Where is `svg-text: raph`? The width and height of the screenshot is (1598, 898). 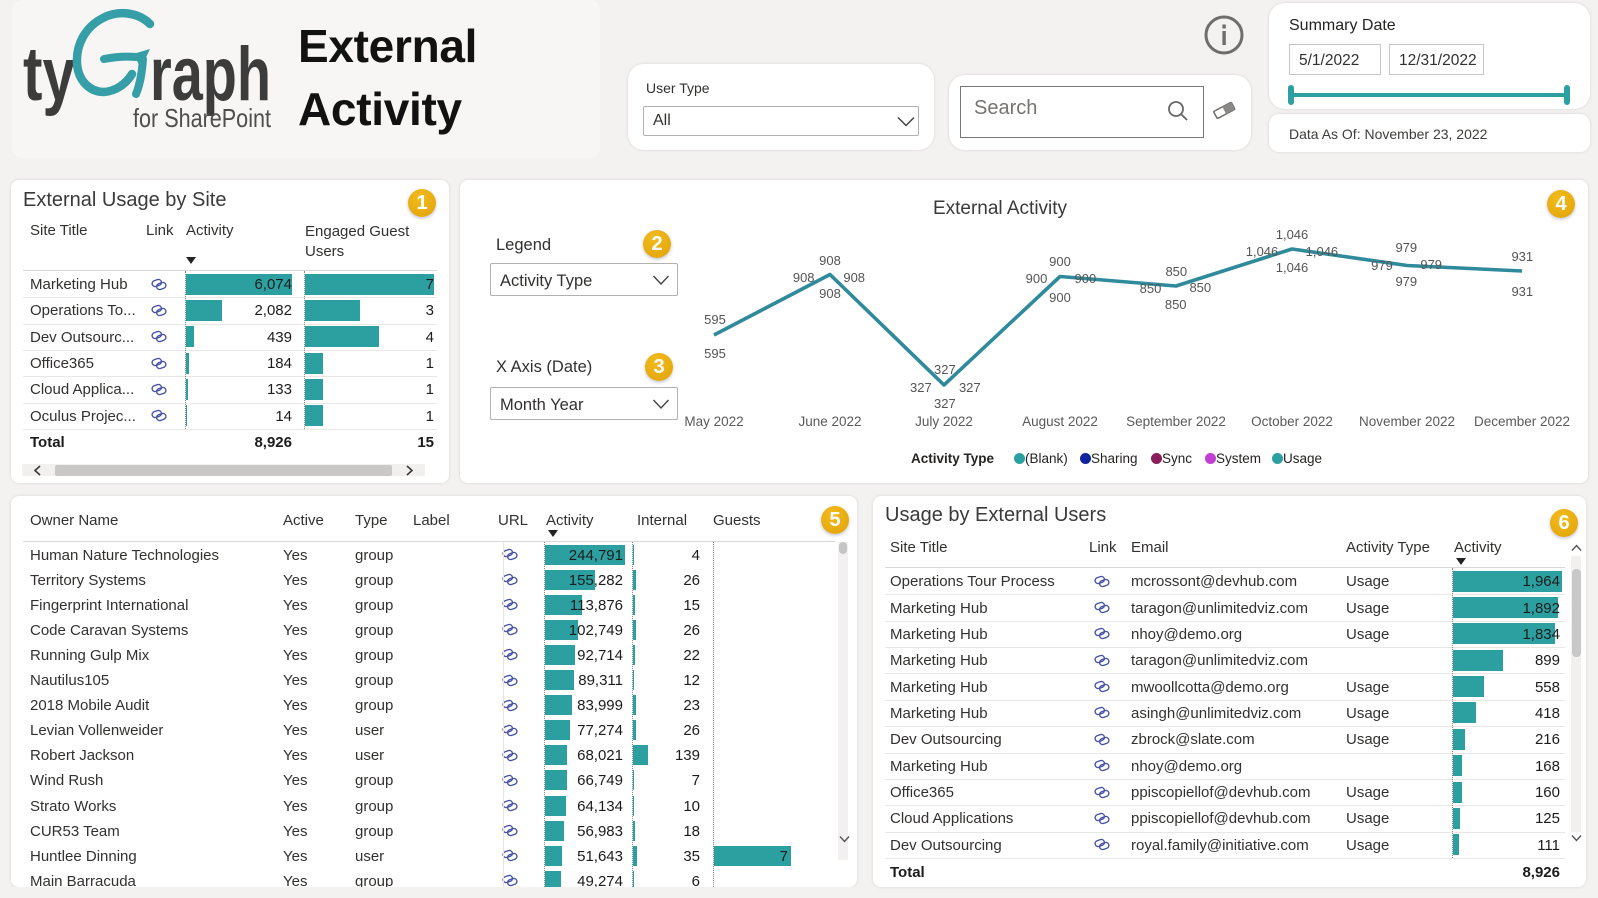 svg-text: raph is located at coordinates (210, 74).